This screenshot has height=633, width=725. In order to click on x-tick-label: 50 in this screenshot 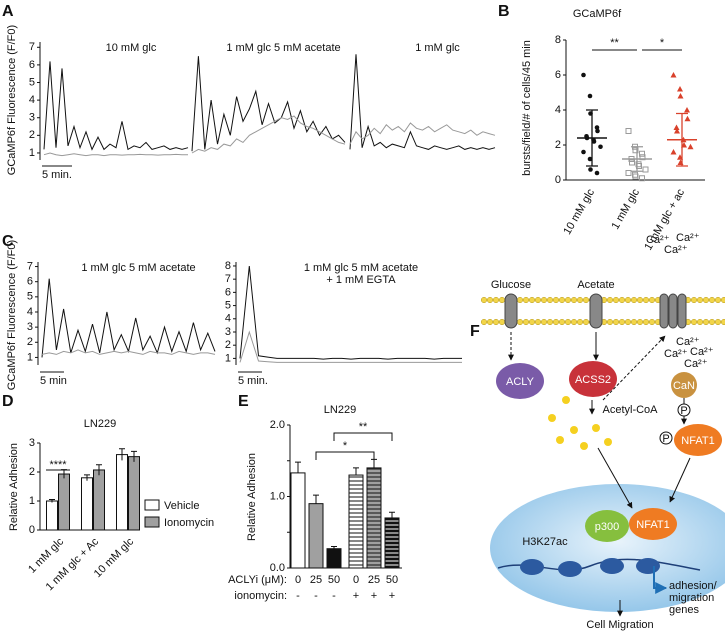, I will do `click(392, 580)`.